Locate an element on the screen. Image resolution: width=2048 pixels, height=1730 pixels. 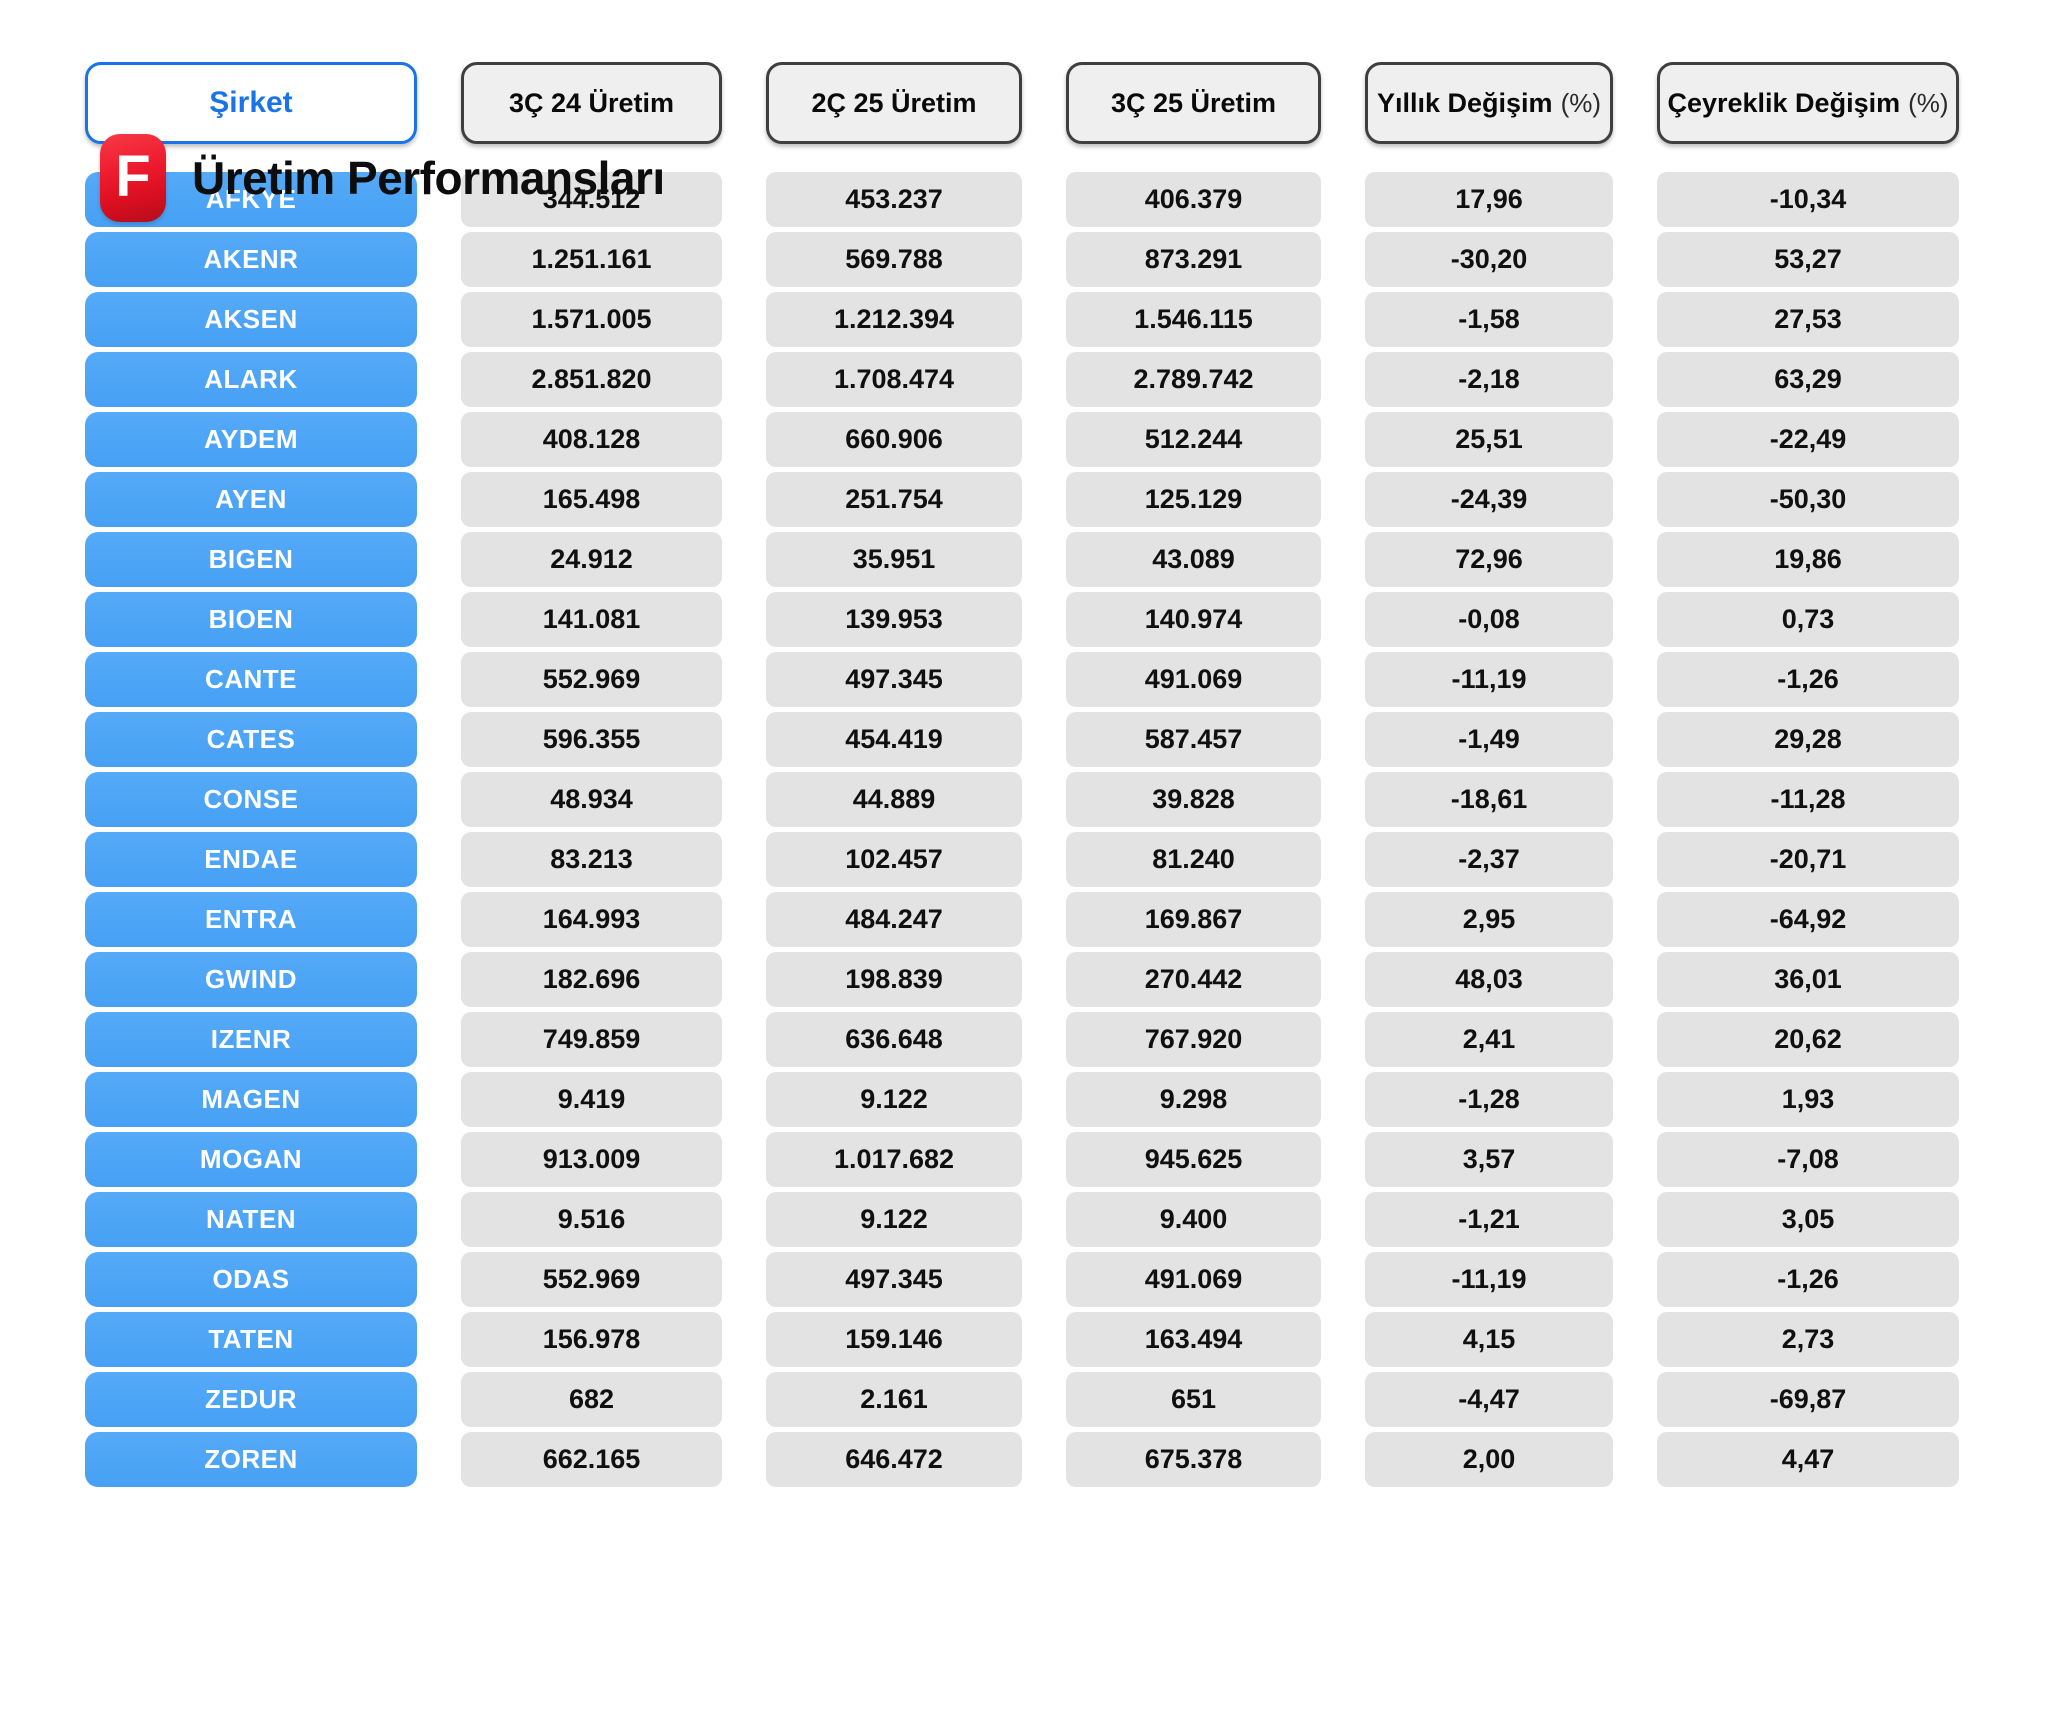
company-pill: CONSE is located at coordinates (251, 799).